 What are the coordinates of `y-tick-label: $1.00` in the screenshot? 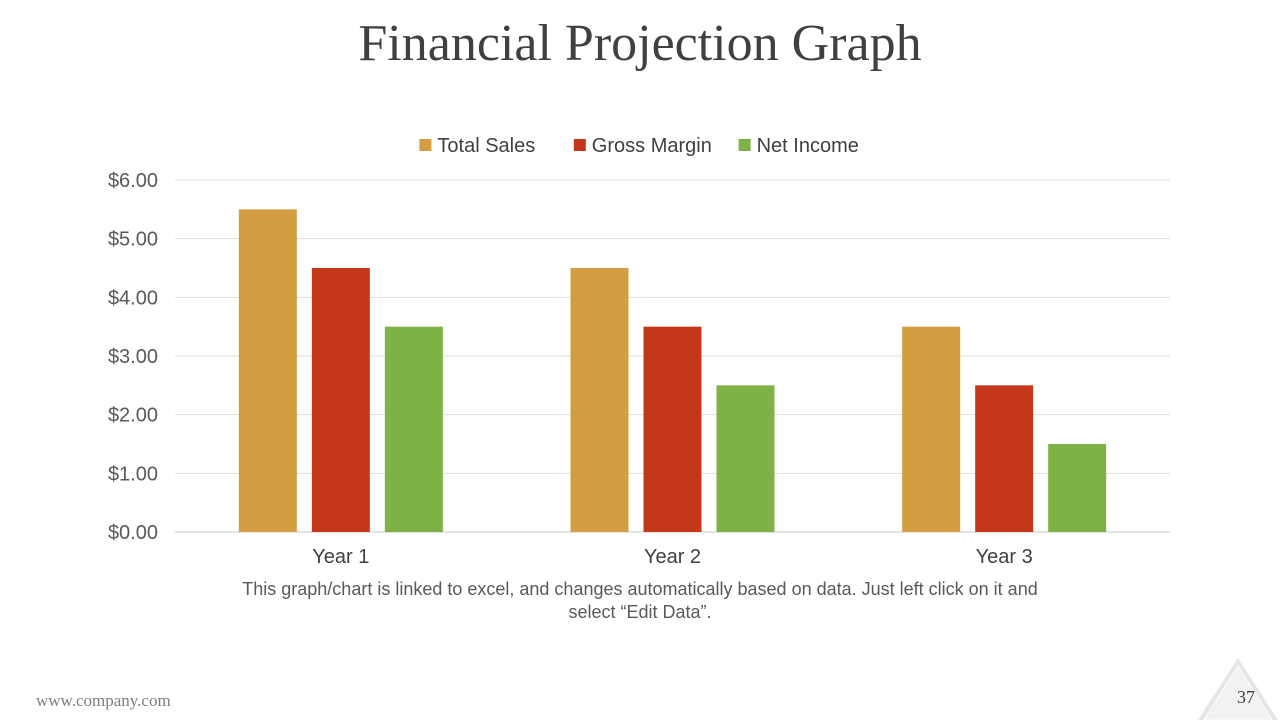 It's located at (133, 474).